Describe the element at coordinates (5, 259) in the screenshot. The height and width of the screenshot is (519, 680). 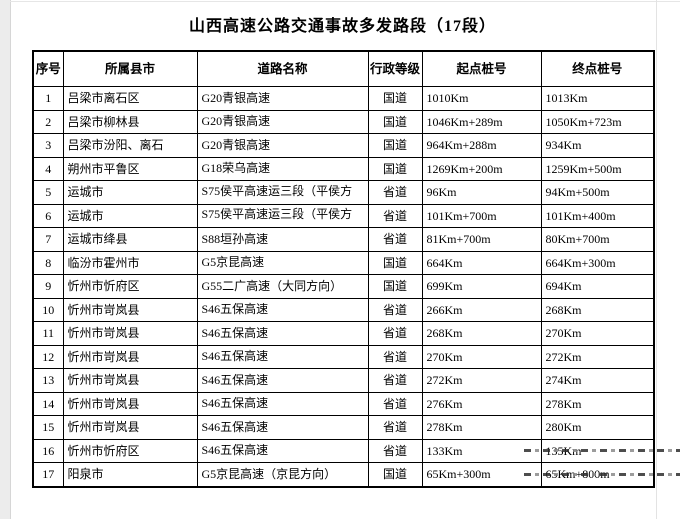
I see `page-left-margin` at that location.